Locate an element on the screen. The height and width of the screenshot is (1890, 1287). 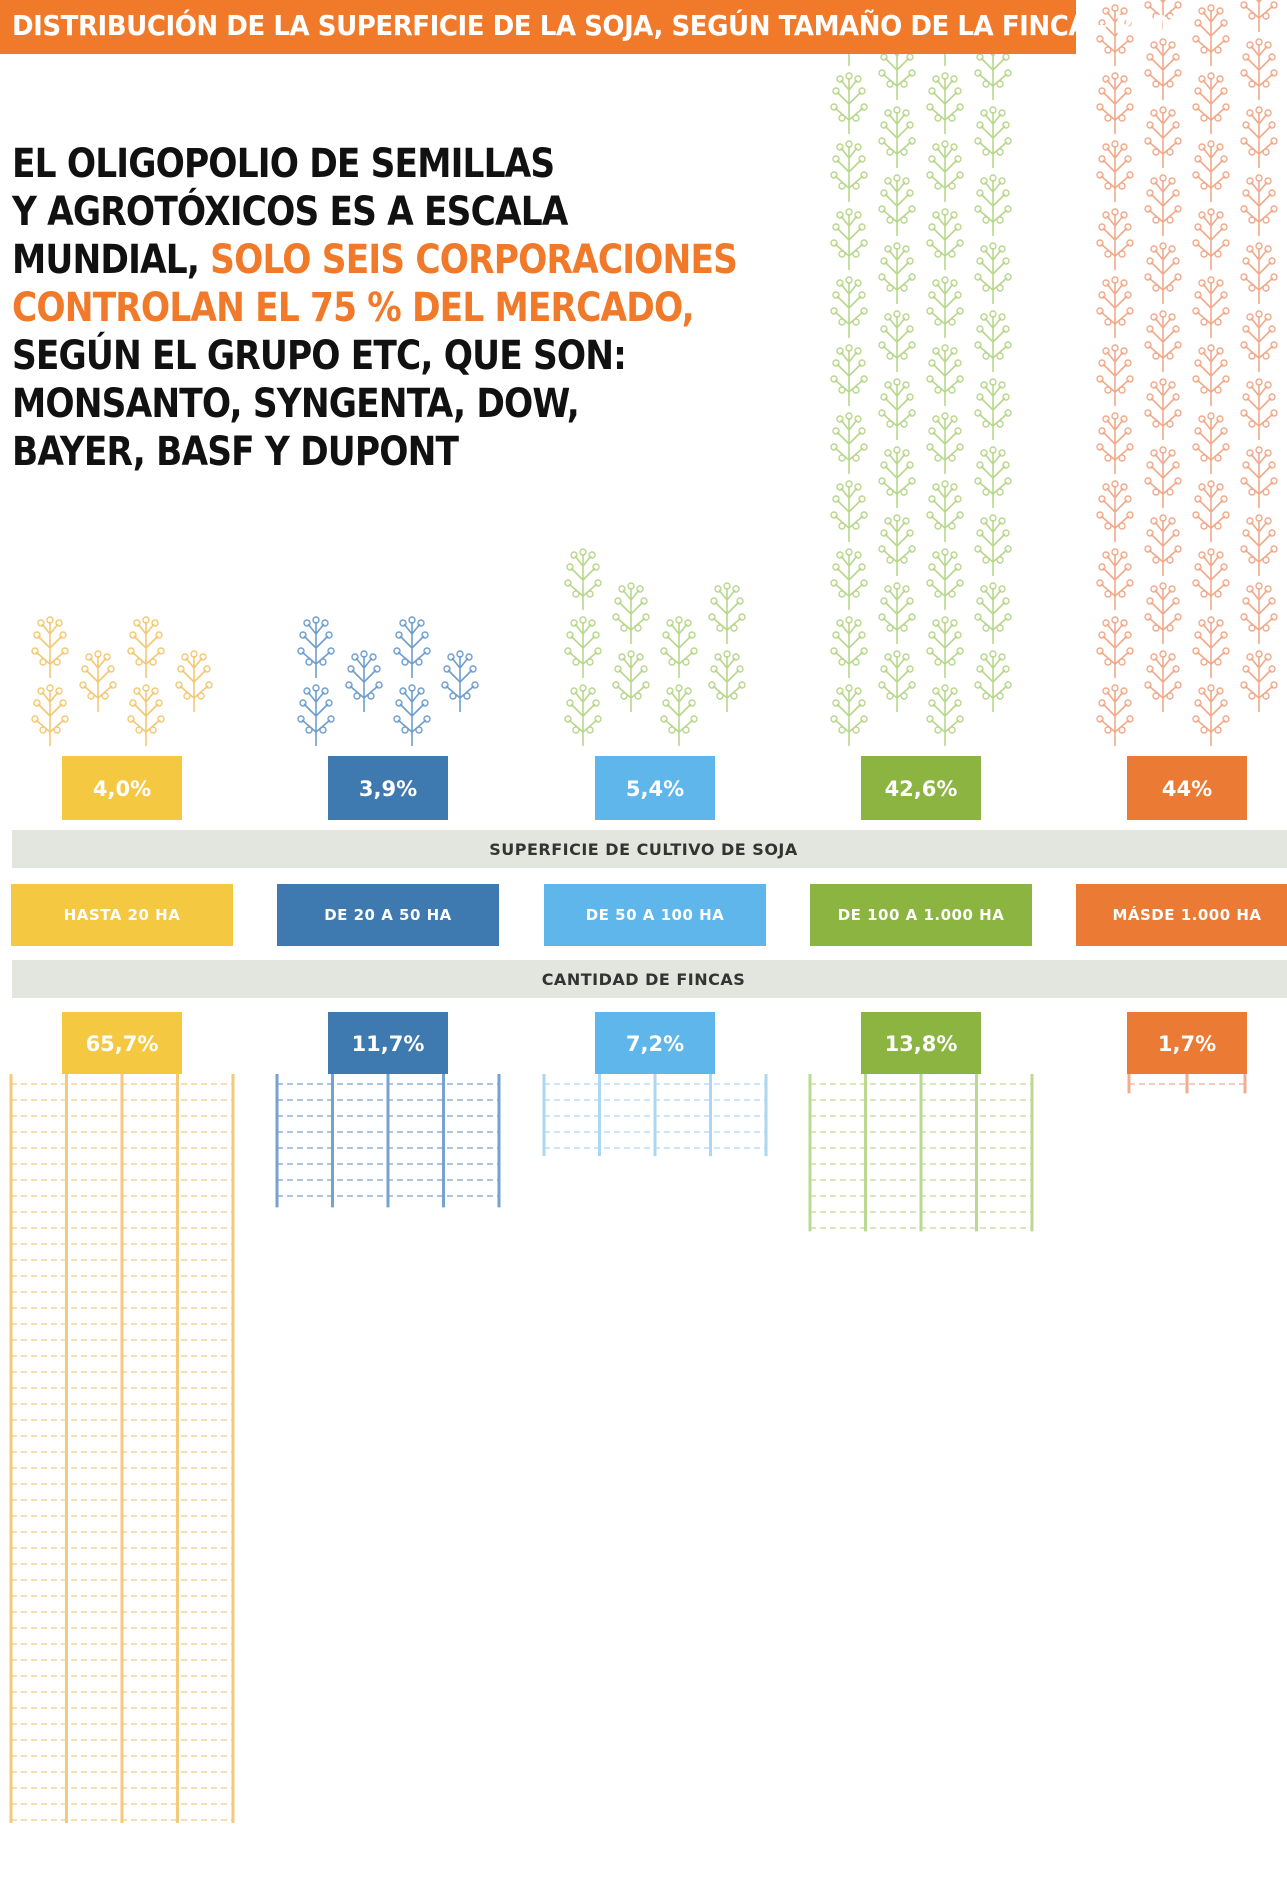
value-label-superficie-3: 42,6% is located at coordinates (921, 789).